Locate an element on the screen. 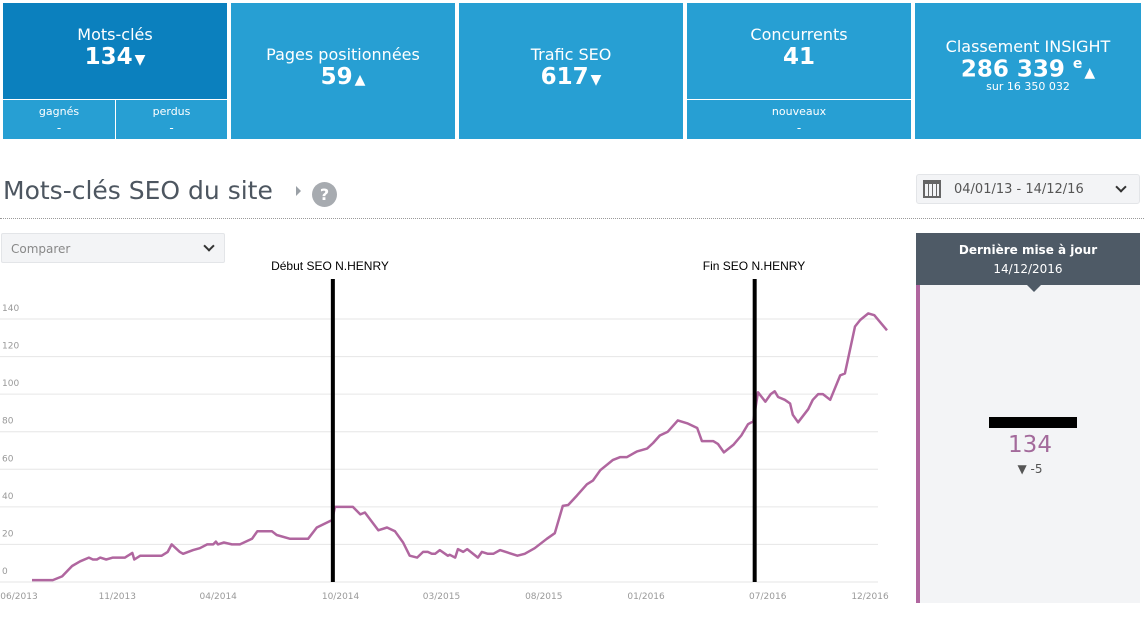 The image size is (1144, 620). y-tick-label: 80 is located at coordinates (8, 422).